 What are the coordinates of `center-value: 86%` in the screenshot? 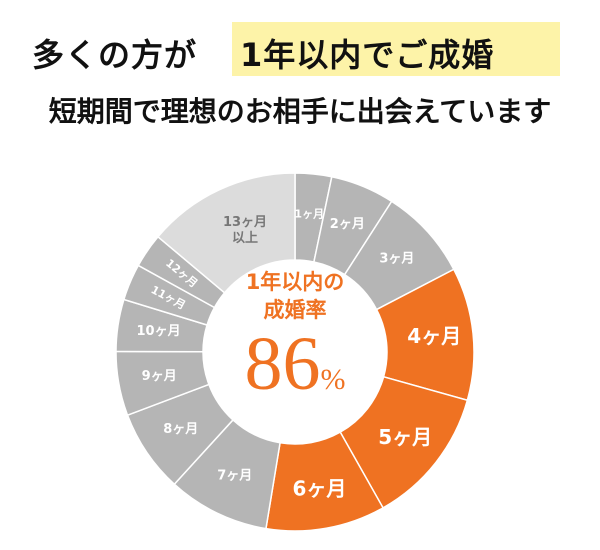 It's located at (295, 372).